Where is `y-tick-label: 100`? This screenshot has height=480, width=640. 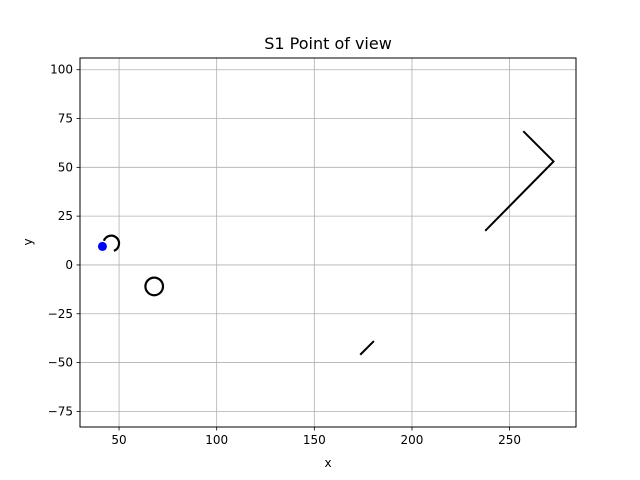
y-tick-label: 100 is located at coordinates (61, 70).